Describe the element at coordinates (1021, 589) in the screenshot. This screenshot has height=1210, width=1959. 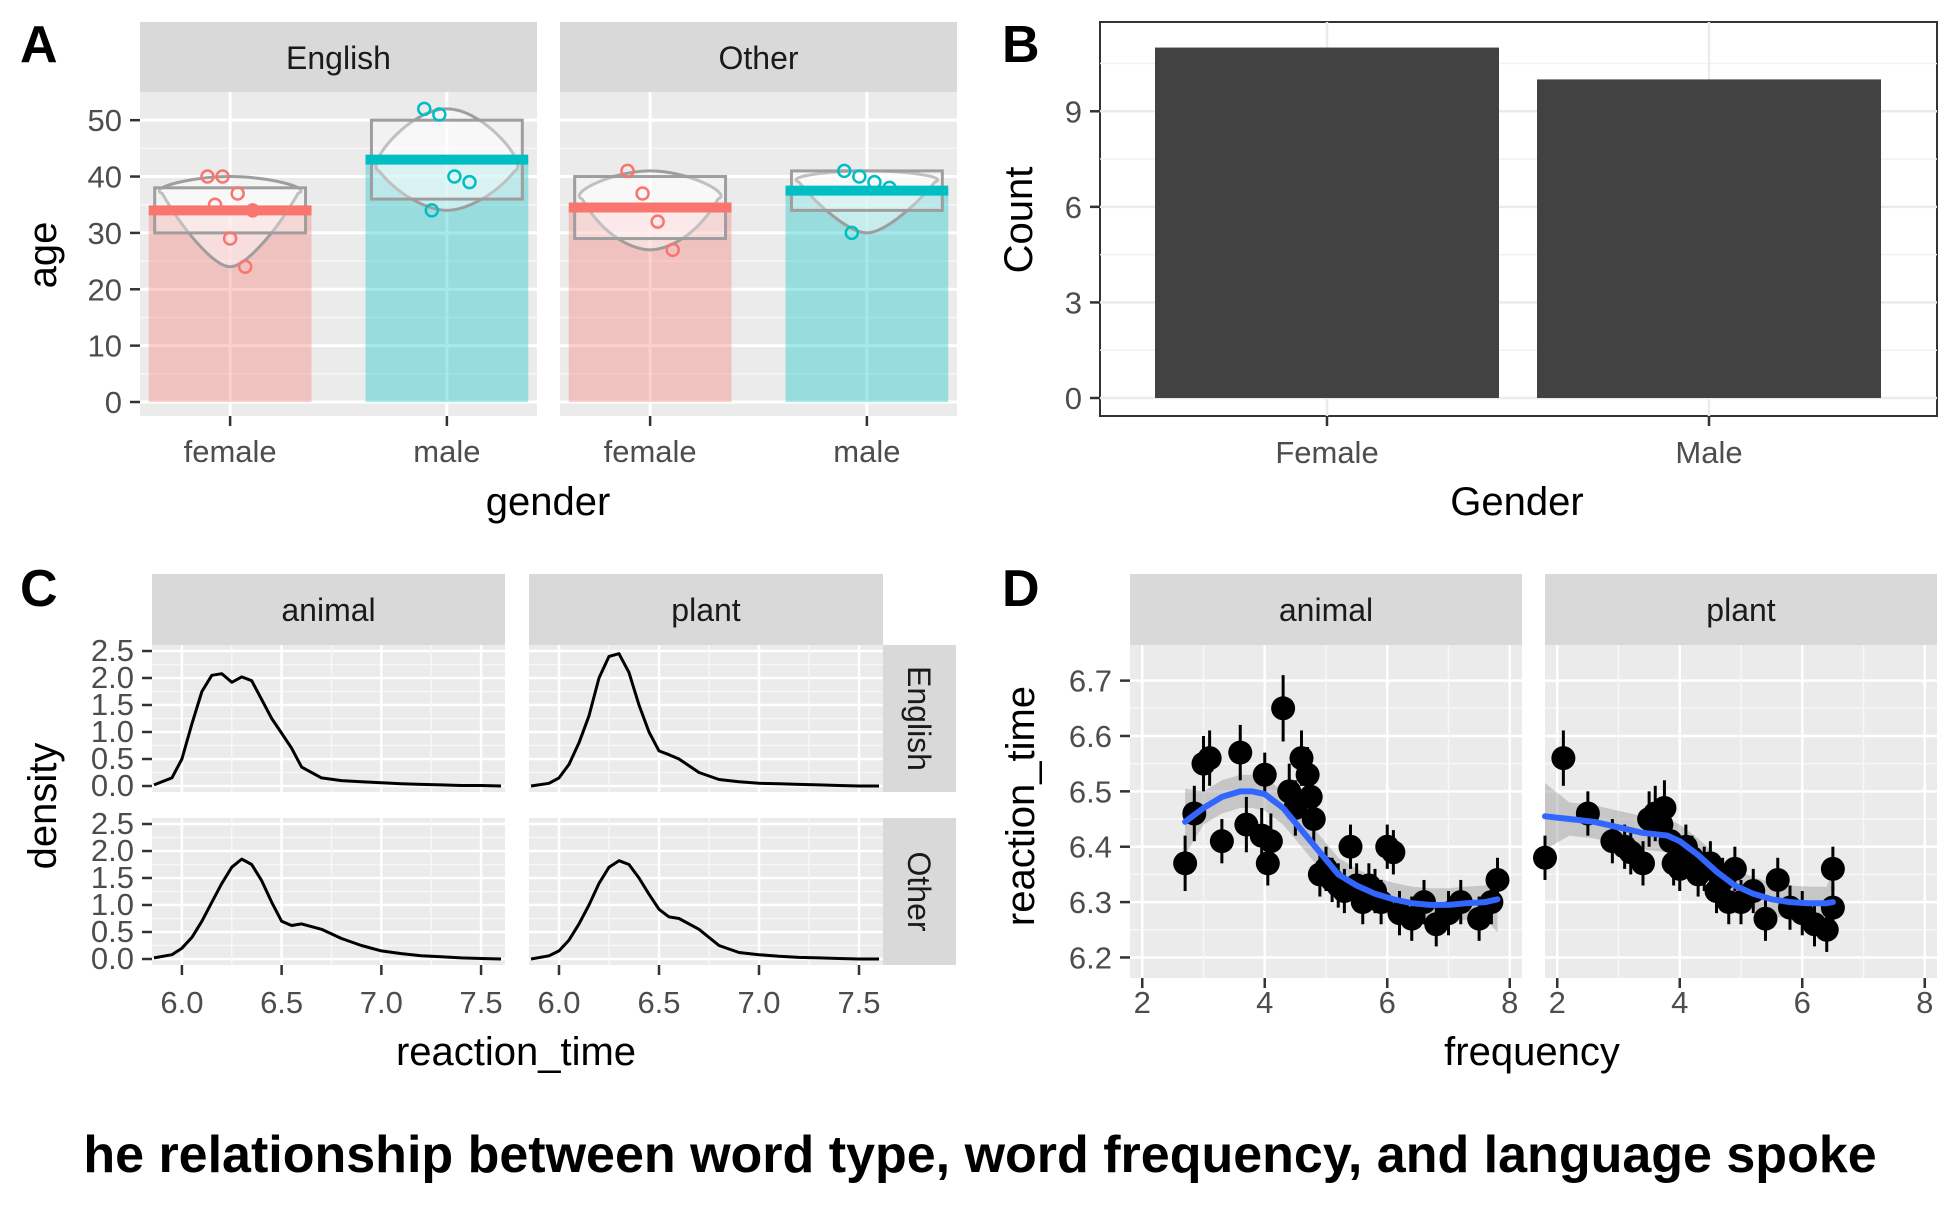
I see `panel-letter-d: D` at that location.